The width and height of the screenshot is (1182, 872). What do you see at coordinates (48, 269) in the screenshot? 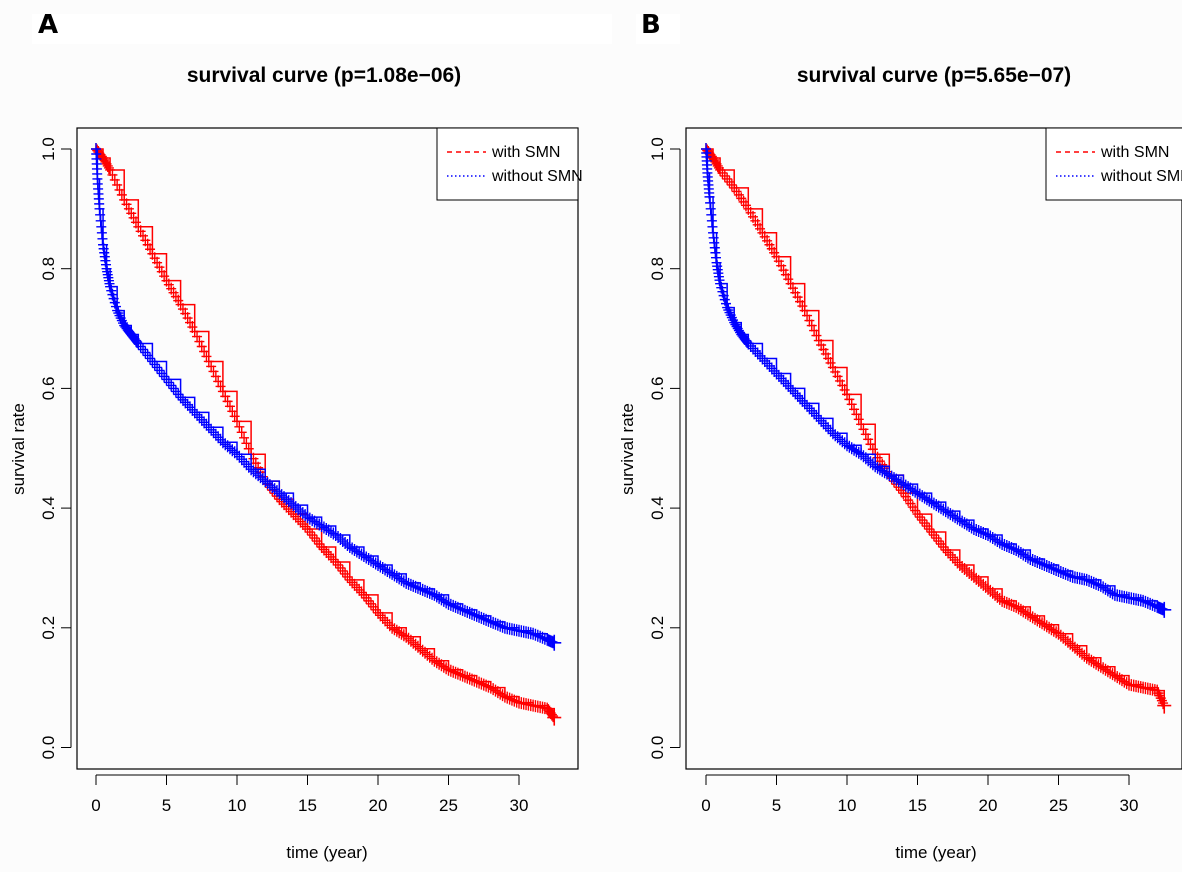
I see `y-tick-label: 0.8` at bounding box center [48, 269].